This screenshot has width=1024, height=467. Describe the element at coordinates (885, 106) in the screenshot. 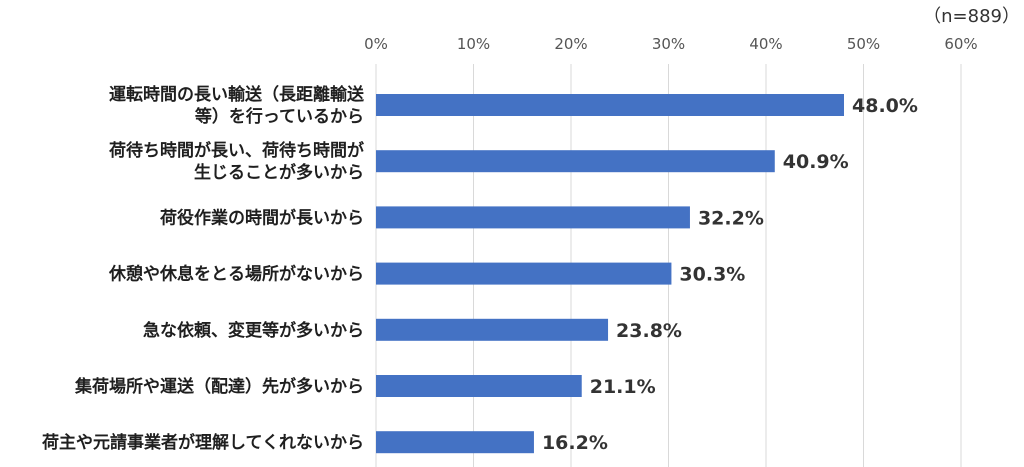

I see `value-label-0: 48.0%` at that location.